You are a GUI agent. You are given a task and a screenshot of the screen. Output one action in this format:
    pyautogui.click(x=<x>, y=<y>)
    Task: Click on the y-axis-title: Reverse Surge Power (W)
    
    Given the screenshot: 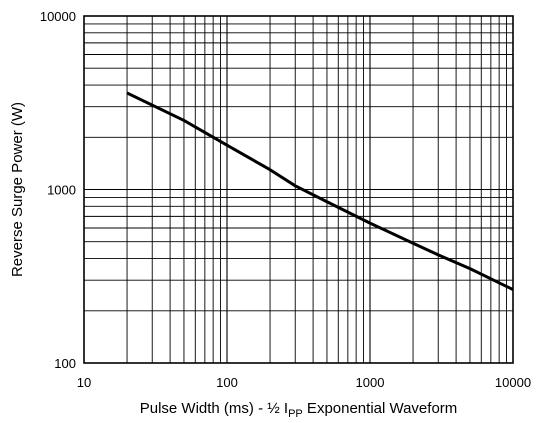 What is the action you would take?
    pyautogui.click(x=17, y=189)
    